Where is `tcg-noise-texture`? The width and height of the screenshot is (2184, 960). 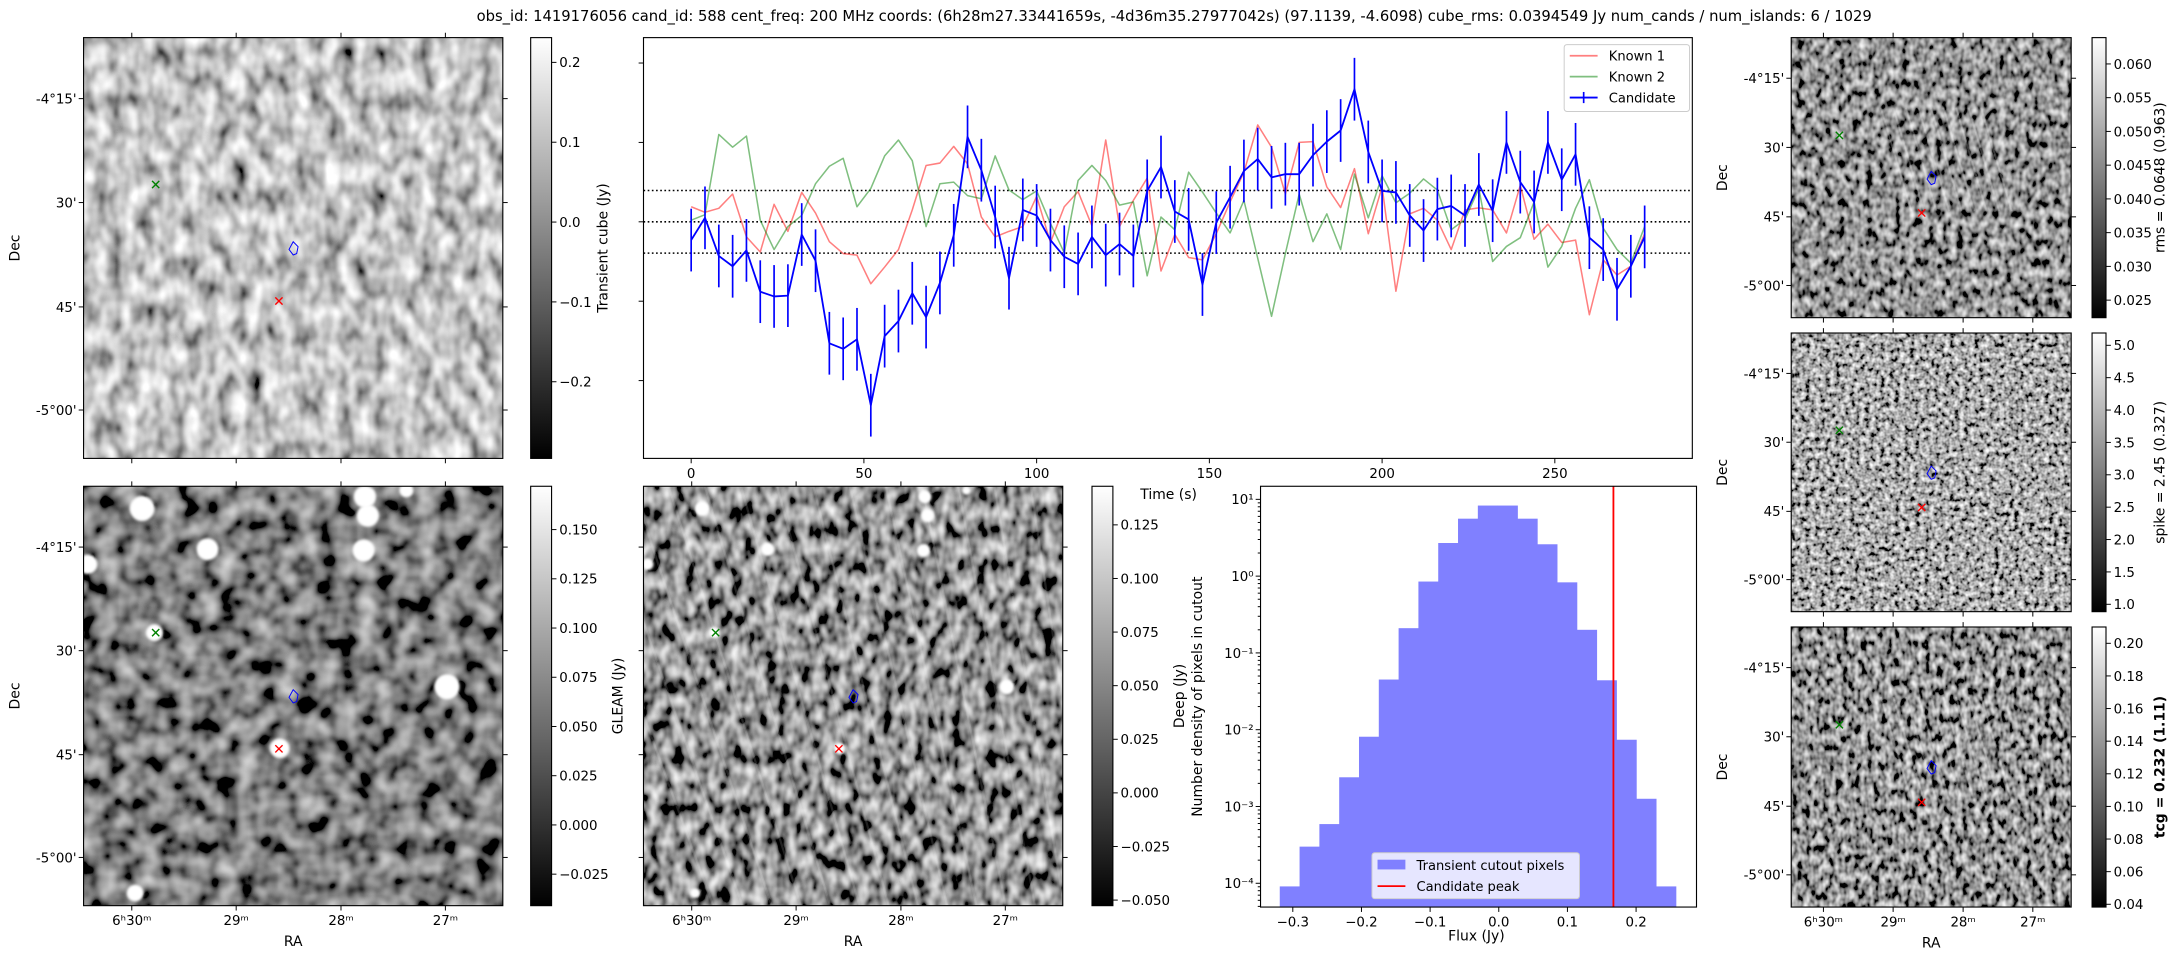
tcg-noise-texture is located at coordinates (1931, 767).